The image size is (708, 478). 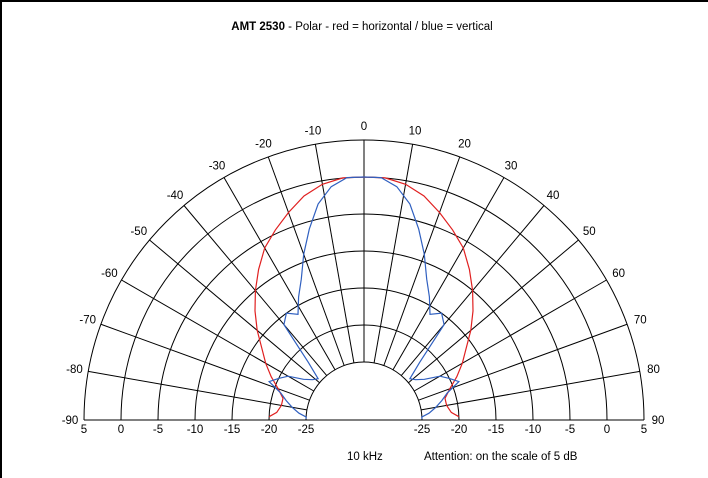 What do you see at coordinates (640, 320) in the screenshot?
I see `angle-tick-label: 70` at bounding box center [640, 320].